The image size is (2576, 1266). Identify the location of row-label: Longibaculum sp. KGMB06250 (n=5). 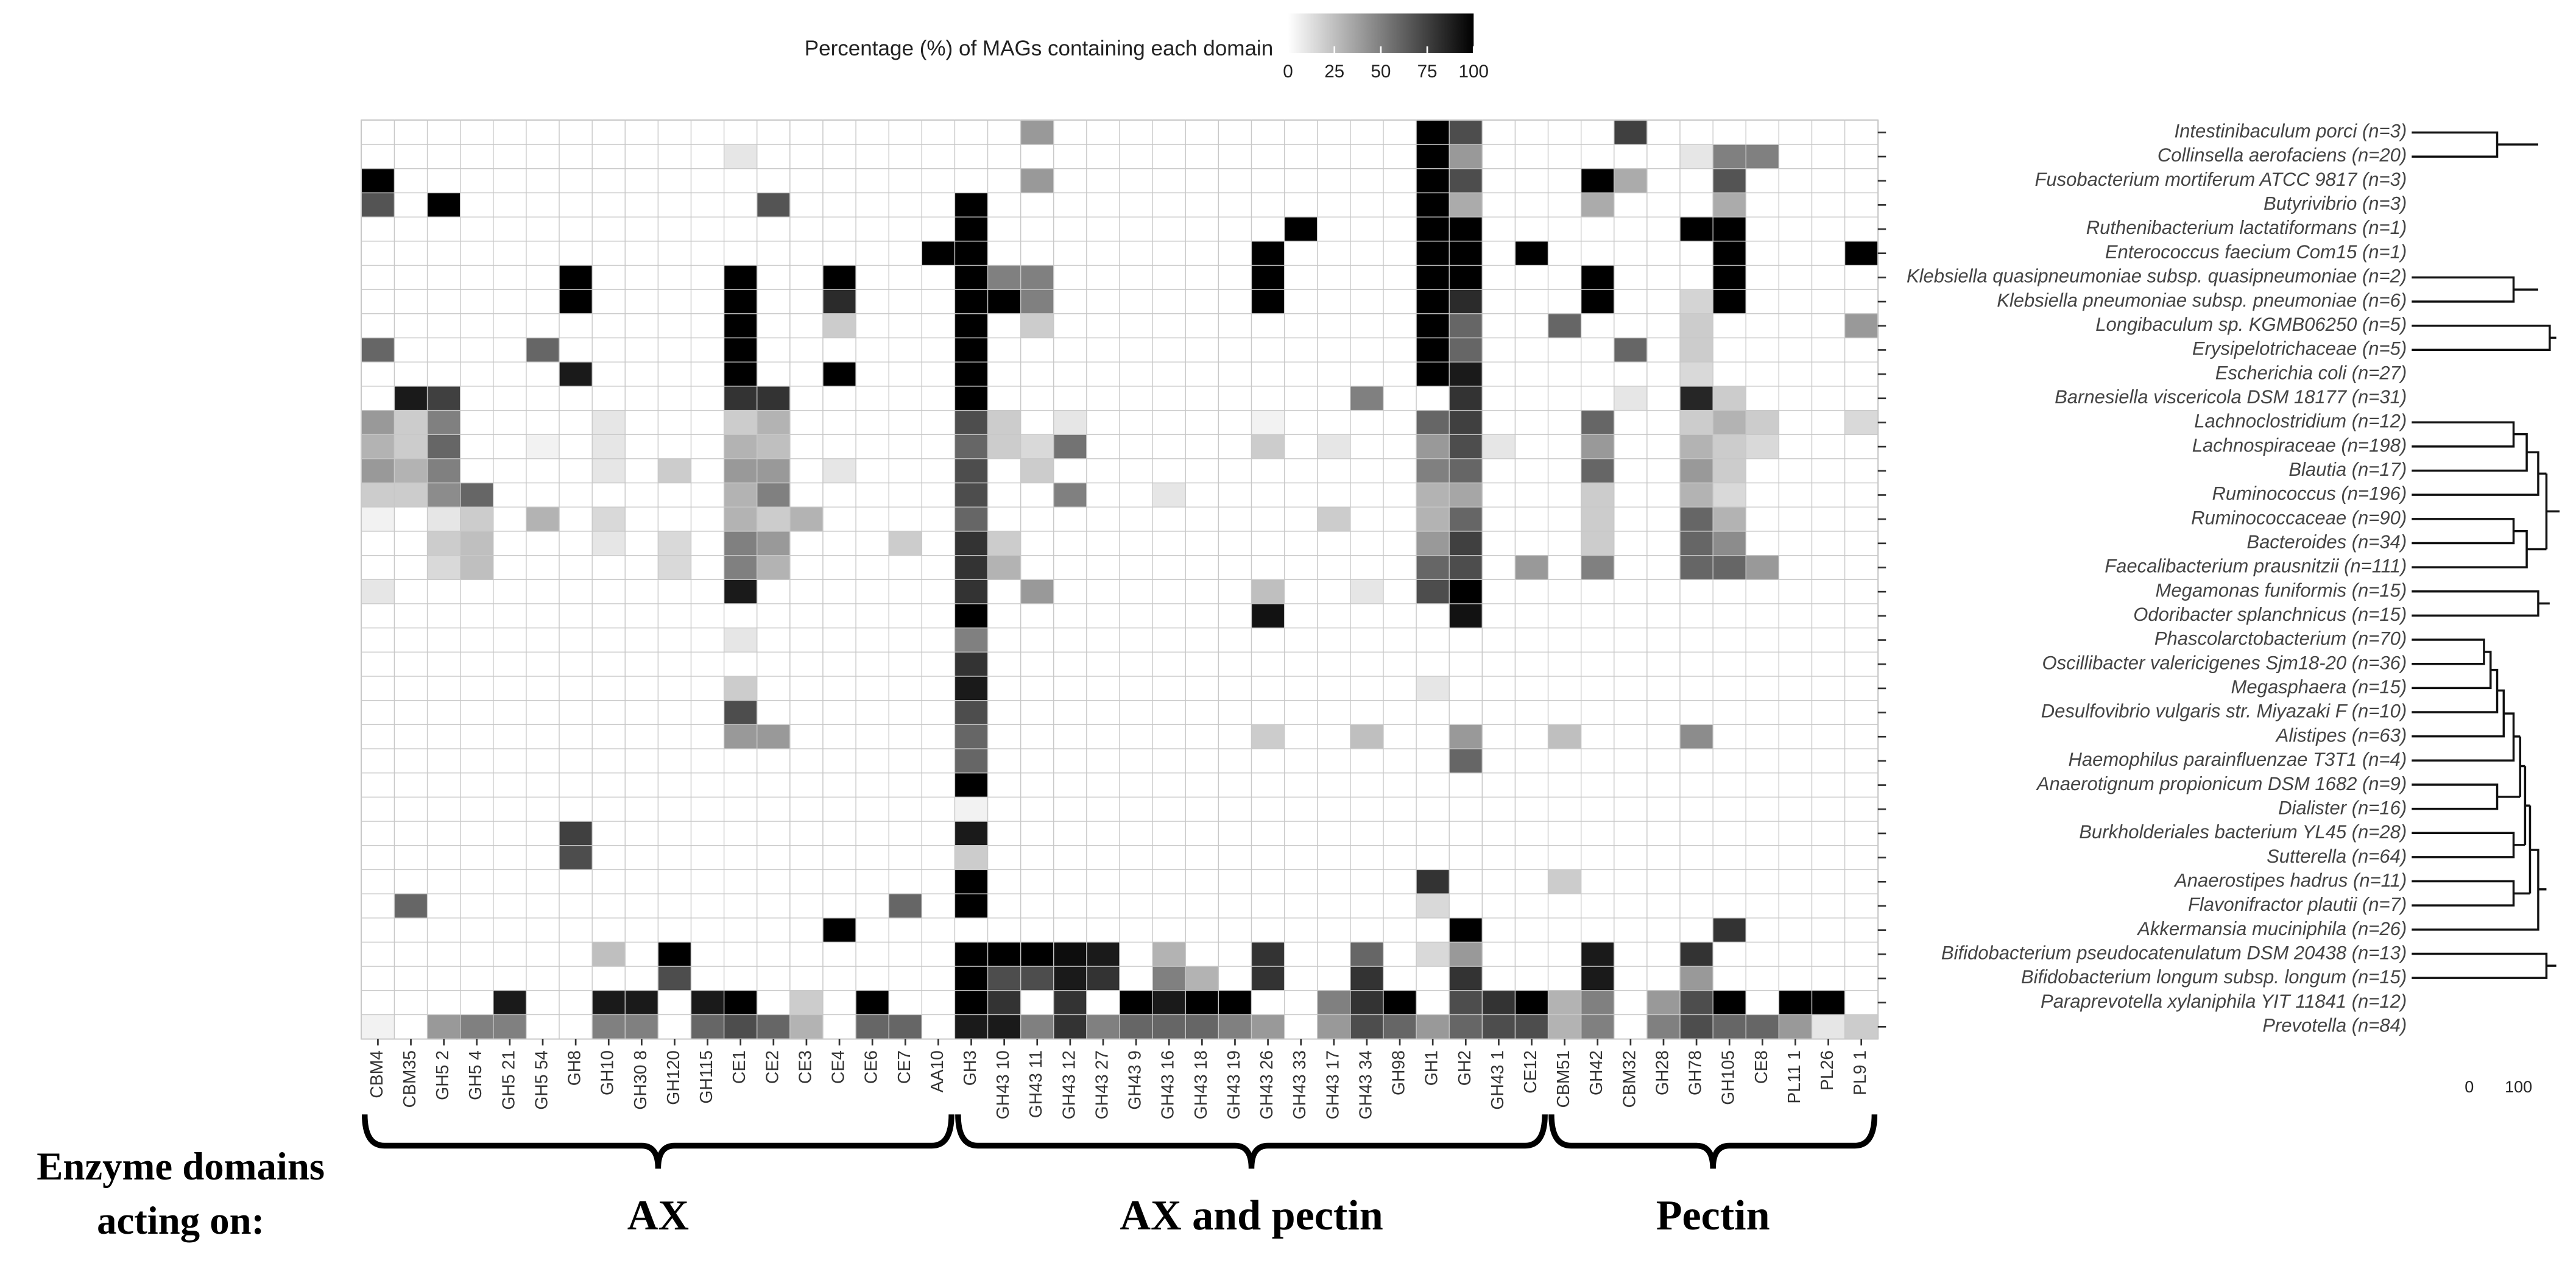
(2251, 324).